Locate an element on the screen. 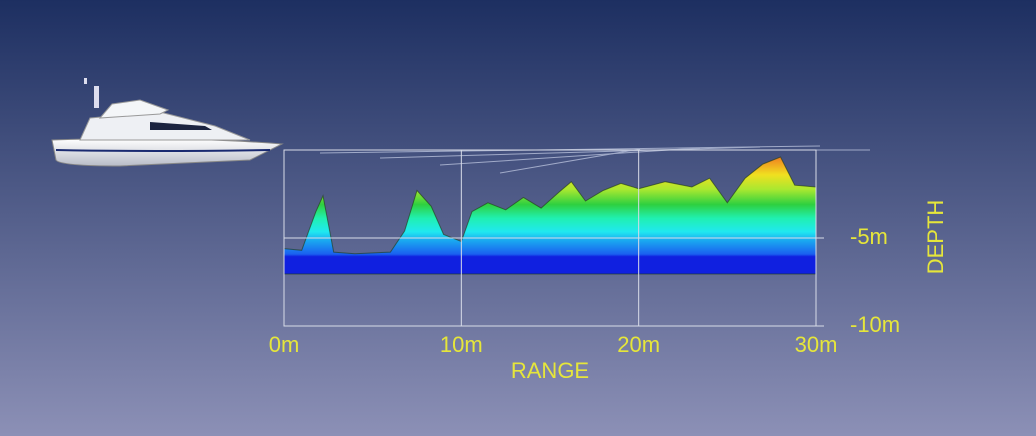 The height and width of the screenshot is (436, 1036). x-tick-label: 30m is located at coordinates (816, 344).